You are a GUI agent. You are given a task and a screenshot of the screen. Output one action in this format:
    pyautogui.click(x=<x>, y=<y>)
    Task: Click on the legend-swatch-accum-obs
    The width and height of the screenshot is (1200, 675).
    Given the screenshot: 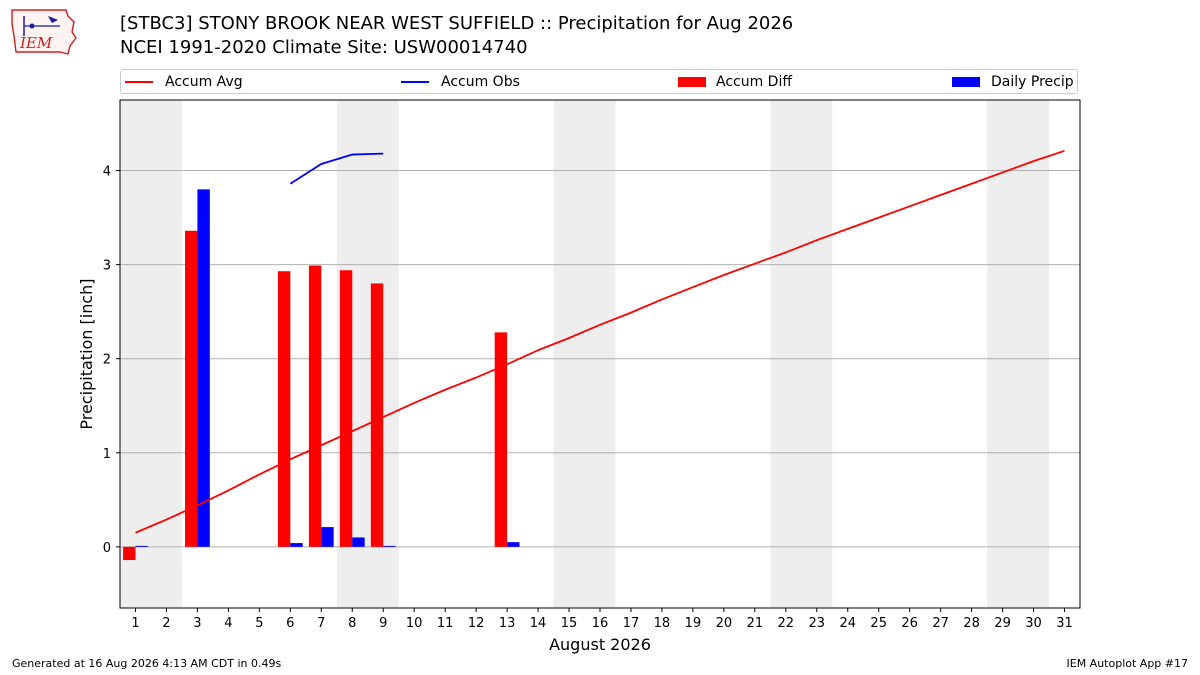 What is the action you would take?
    pyautogui.click(x=415, y=82)
    